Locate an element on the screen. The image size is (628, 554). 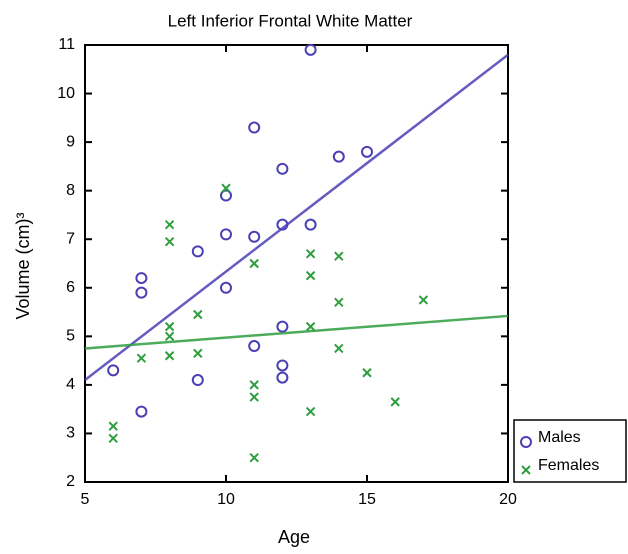
x-tick-label: 15 is located at coordinates (367, 499).